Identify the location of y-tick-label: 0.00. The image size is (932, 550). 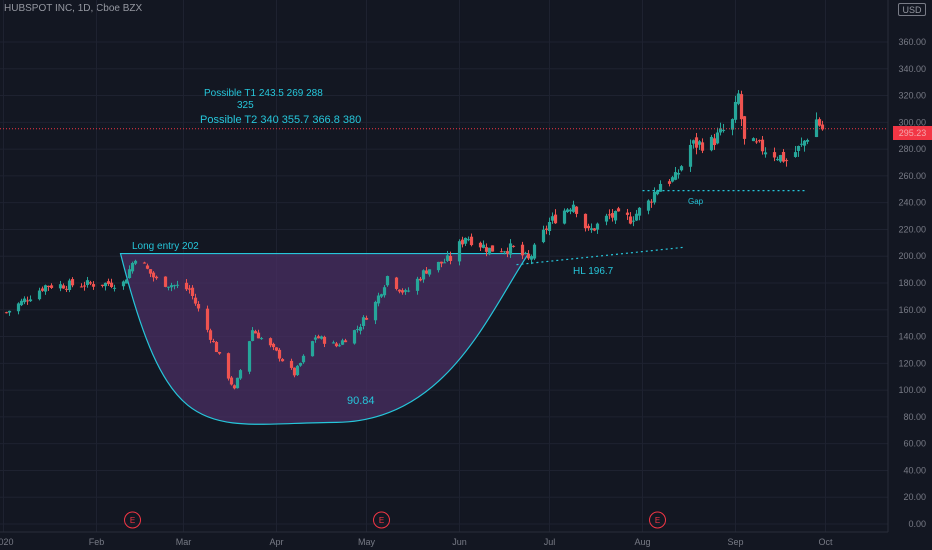
(917, 524).